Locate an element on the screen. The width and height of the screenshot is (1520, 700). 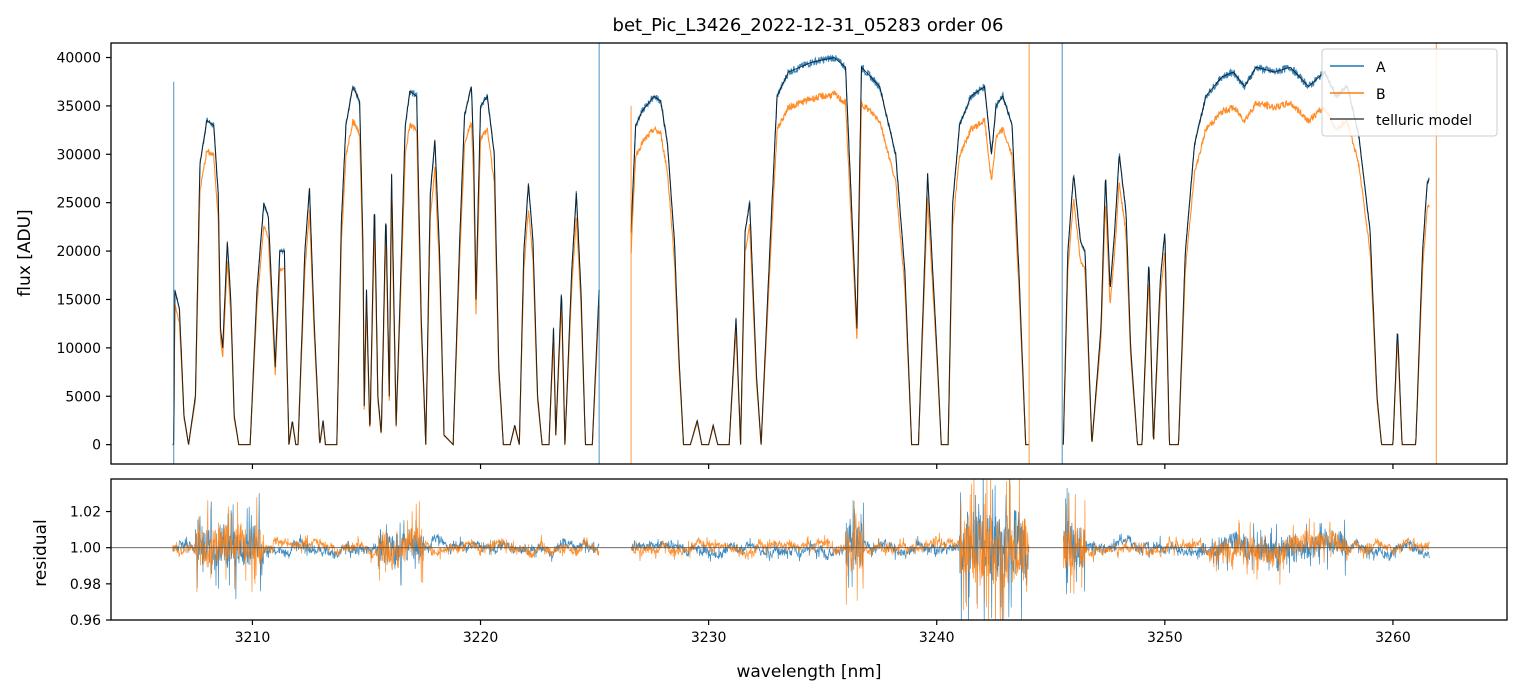
residual-ytick-label: 0.98 is located at coordinates (85, 585).